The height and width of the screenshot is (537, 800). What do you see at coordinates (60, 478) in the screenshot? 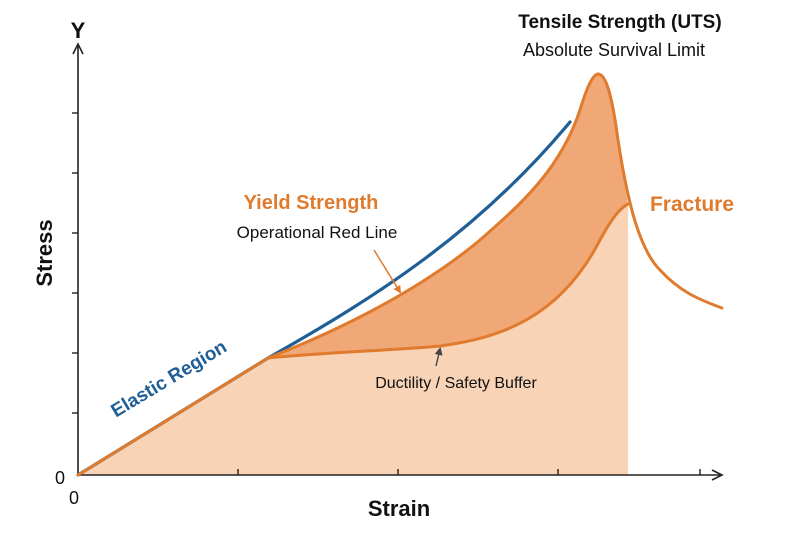
I see `origin-y-label: 0` at bounding box center [60, 478].